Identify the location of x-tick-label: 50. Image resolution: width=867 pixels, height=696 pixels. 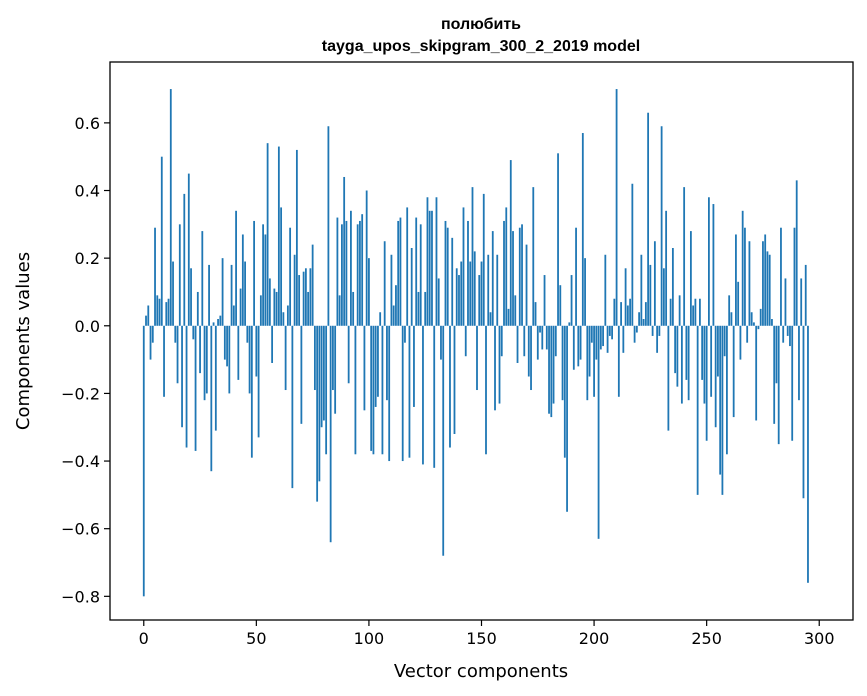
(256, 638).